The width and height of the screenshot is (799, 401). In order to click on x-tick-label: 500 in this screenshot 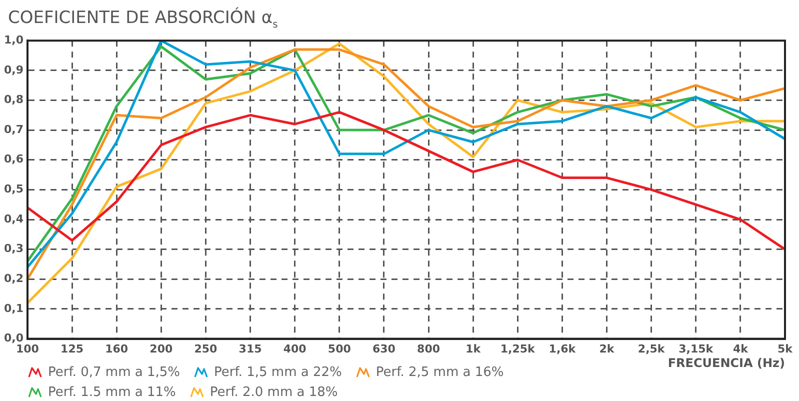, I will do `click(340, 349)`.